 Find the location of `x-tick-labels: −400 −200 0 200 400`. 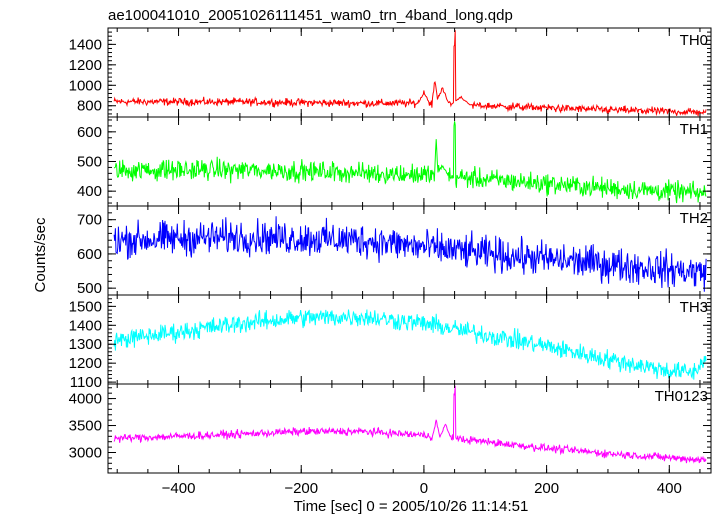

x-tick-labels: −400 −200 0 200 400 is located at coordinates (422, 488).